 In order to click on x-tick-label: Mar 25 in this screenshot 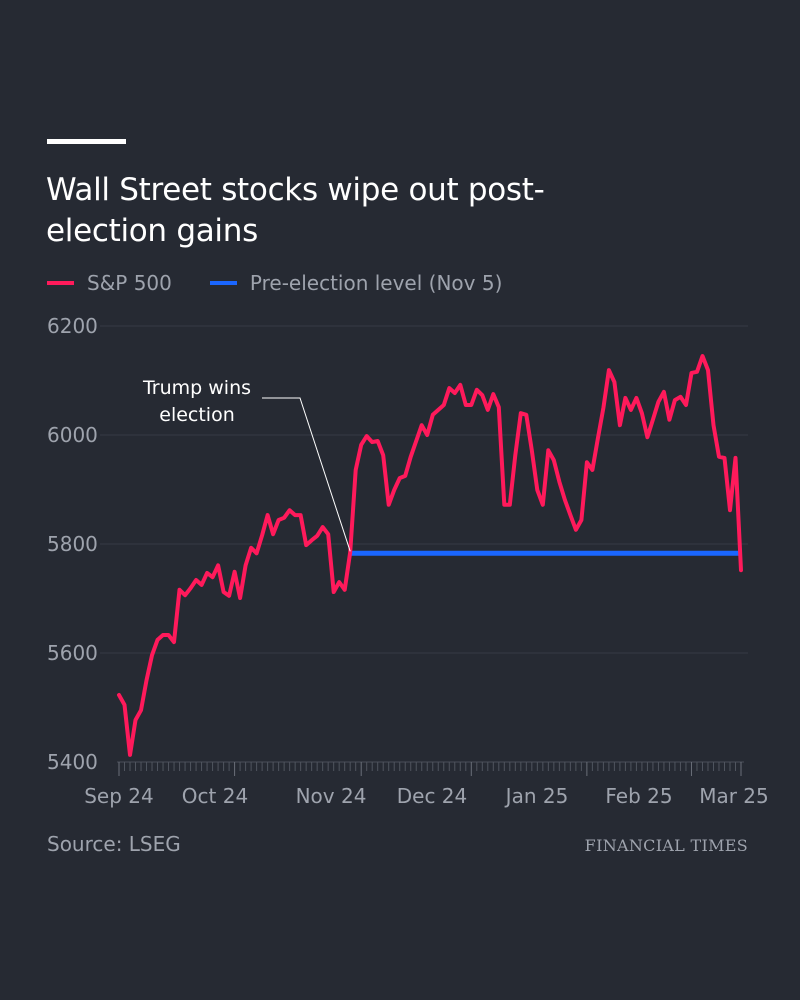, I will do `click(734, 796)`.